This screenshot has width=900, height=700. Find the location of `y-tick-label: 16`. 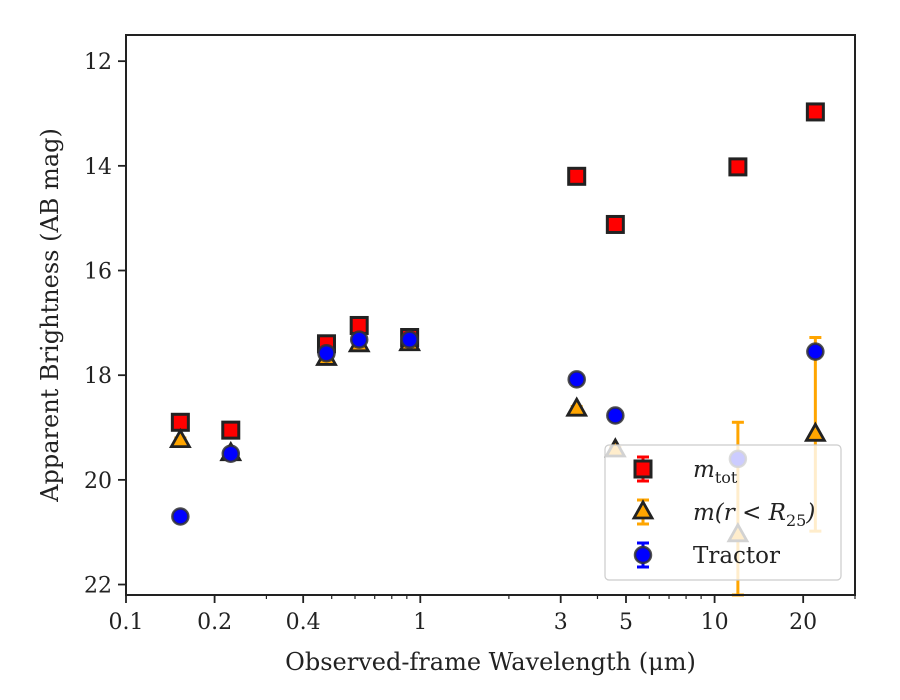

y-tick-label: 16 is located at coordinates (98, 272).